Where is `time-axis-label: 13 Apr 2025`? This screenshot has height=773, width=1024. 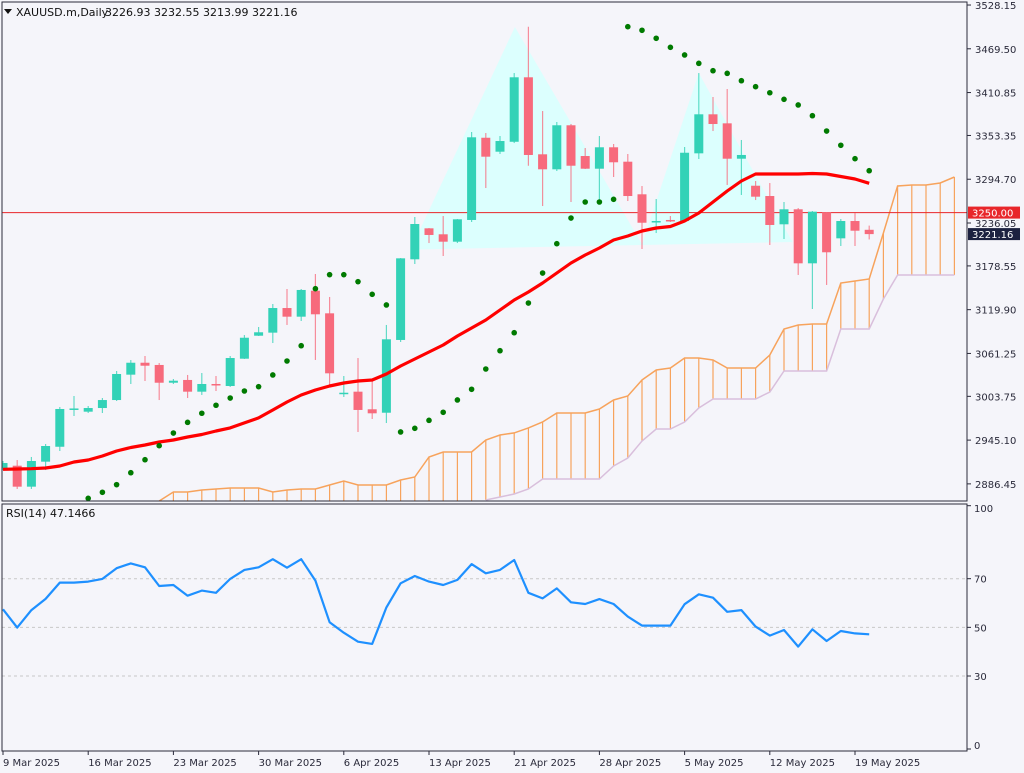
time-axis-label: 13 Apr 2025 is located at coordinates (460, 763).